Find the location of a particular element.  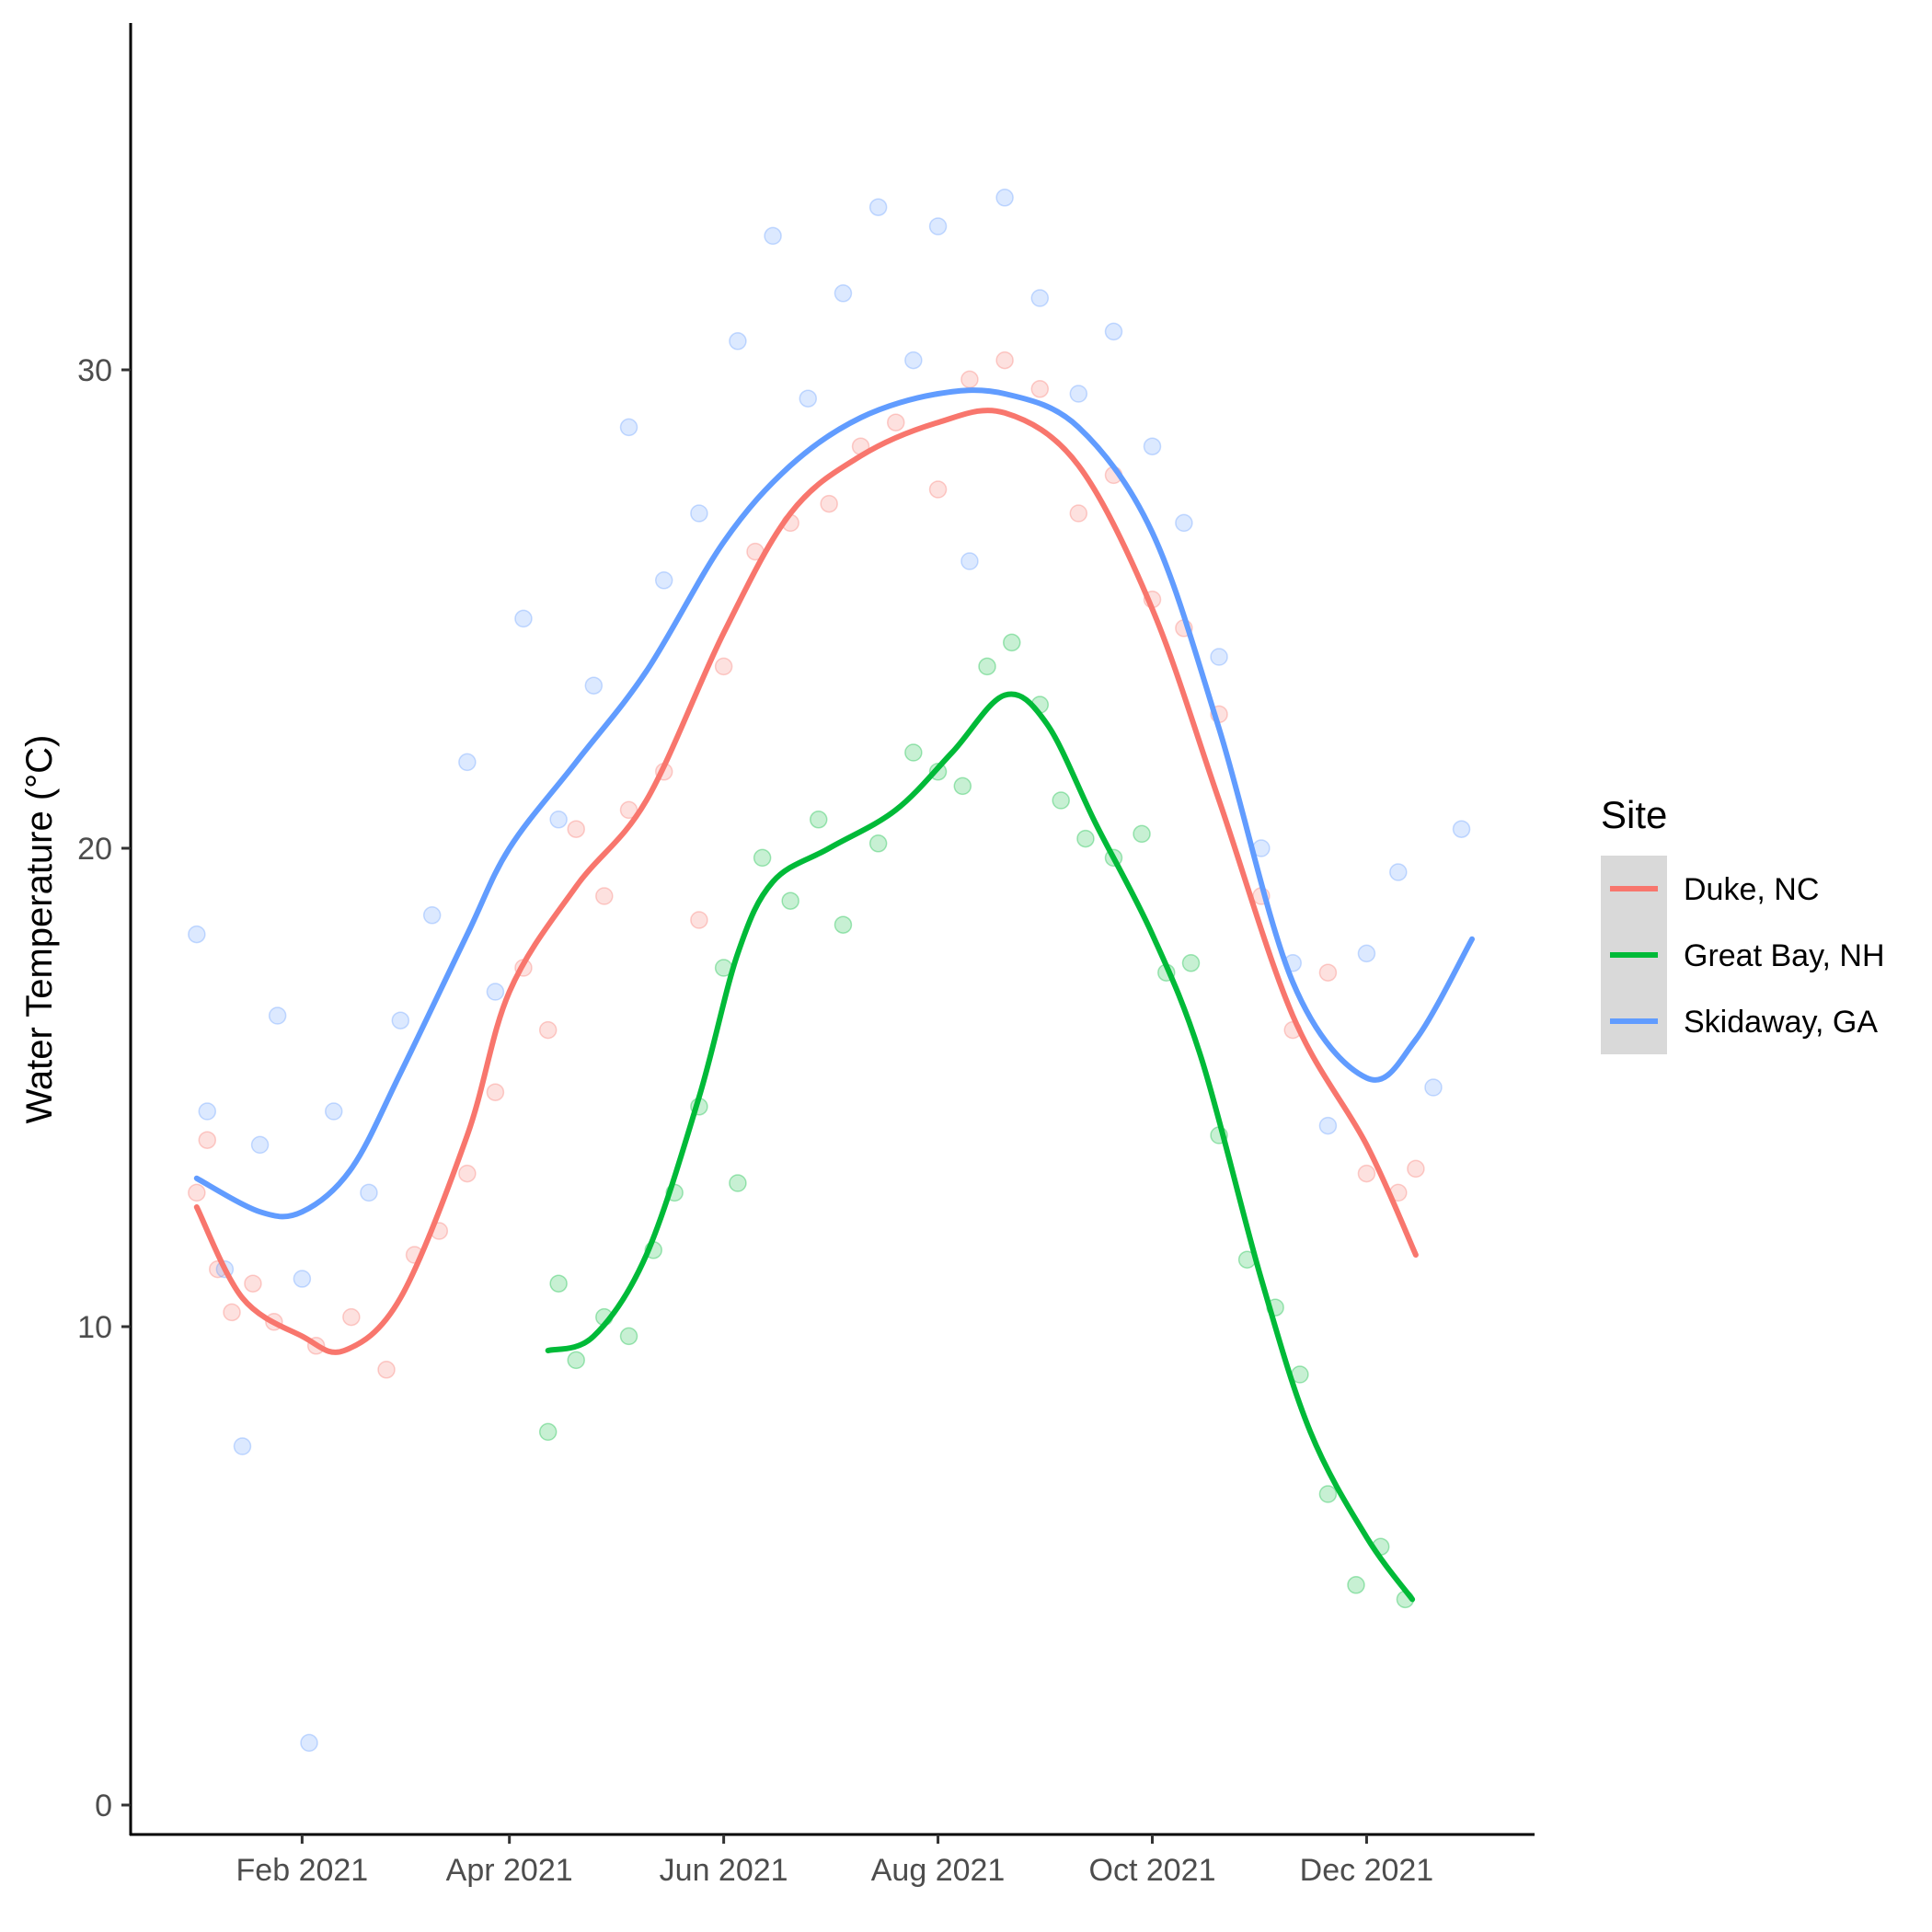

y-tick-label: 30 is located at coordinates (94, 370).